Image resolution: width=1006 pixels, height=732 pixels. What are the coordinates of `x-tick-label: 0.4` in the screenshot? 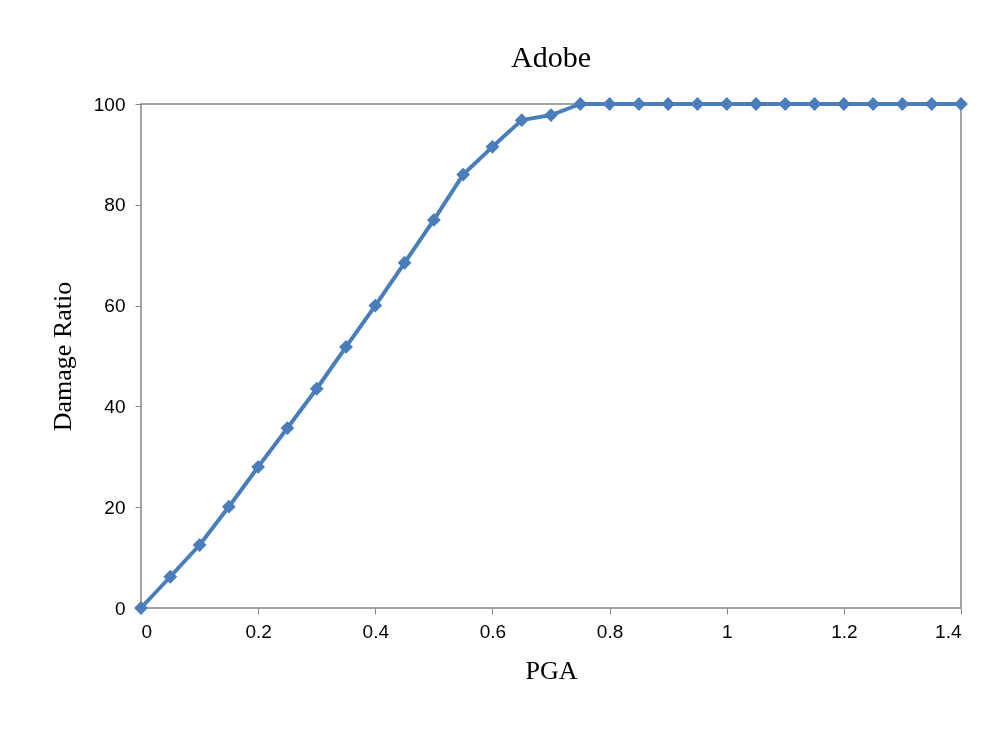 It's located at (376, 631).